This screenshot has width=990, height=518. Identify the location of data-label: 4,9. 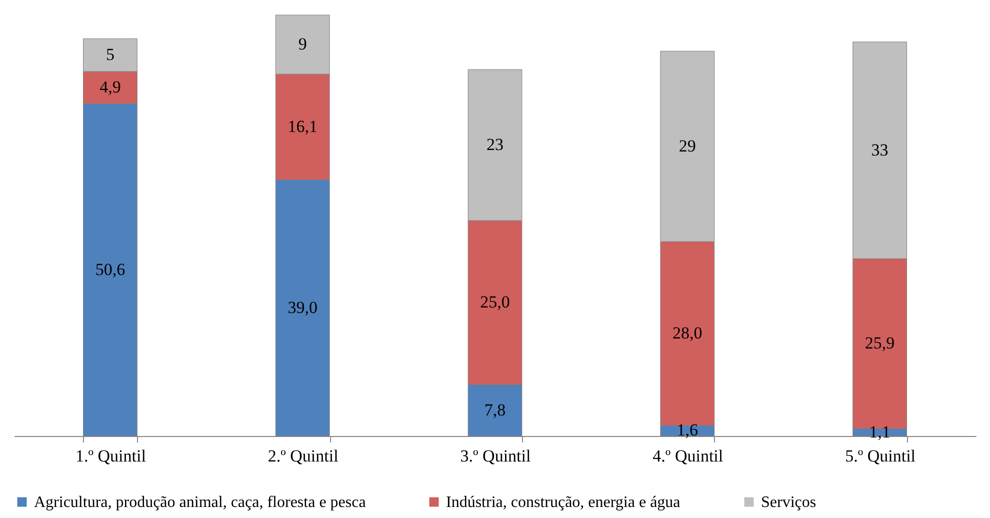
(110, 87).